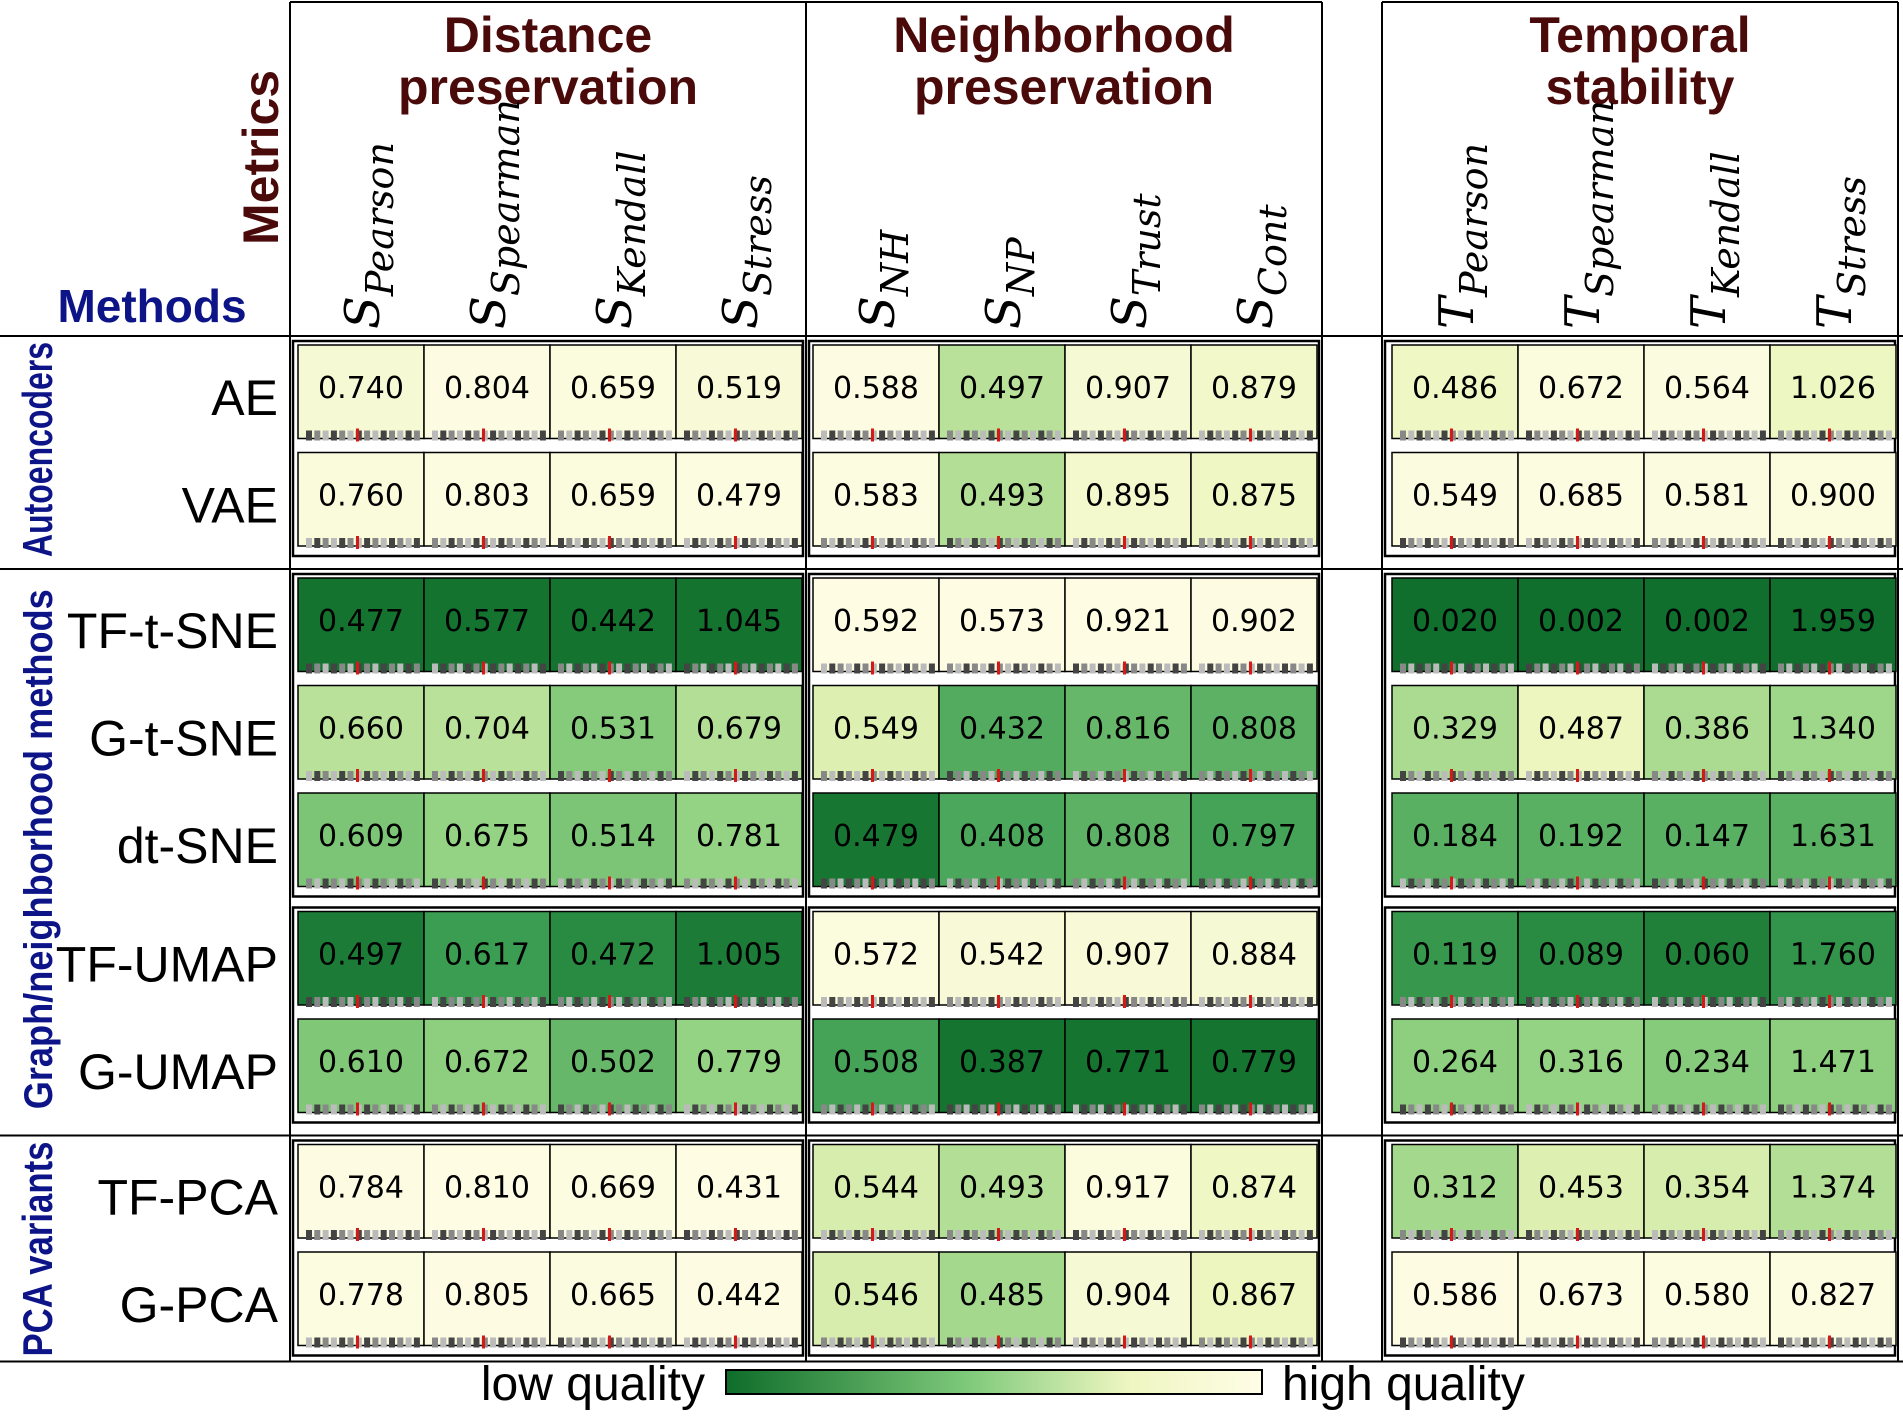 The width and height of the screenshot is (1903, 1418). What do you see at coordinates (487, 955) in the screenshot?
I see `cell-value-TF-UMAP-1: 0.617` at bounding box center [487, 955].